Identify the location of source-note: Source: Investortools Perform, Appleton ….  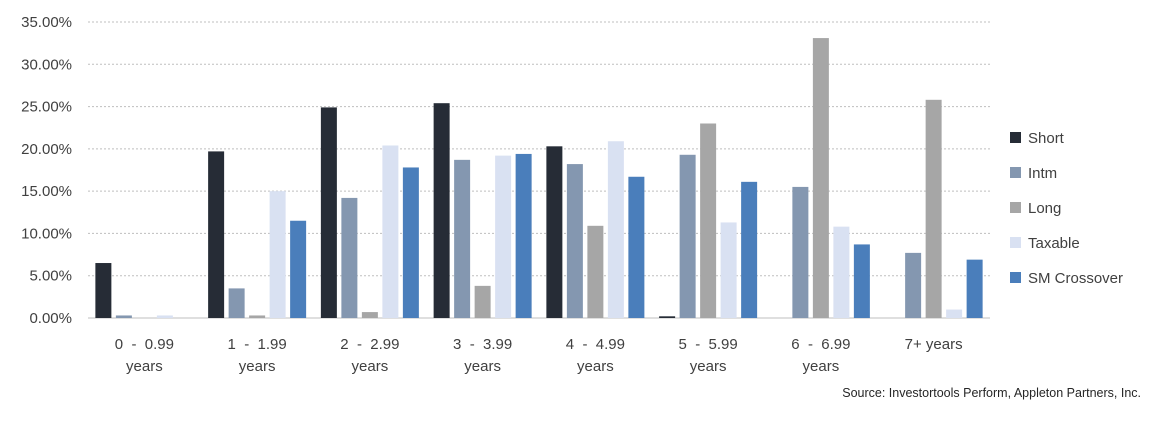
(991, 393).